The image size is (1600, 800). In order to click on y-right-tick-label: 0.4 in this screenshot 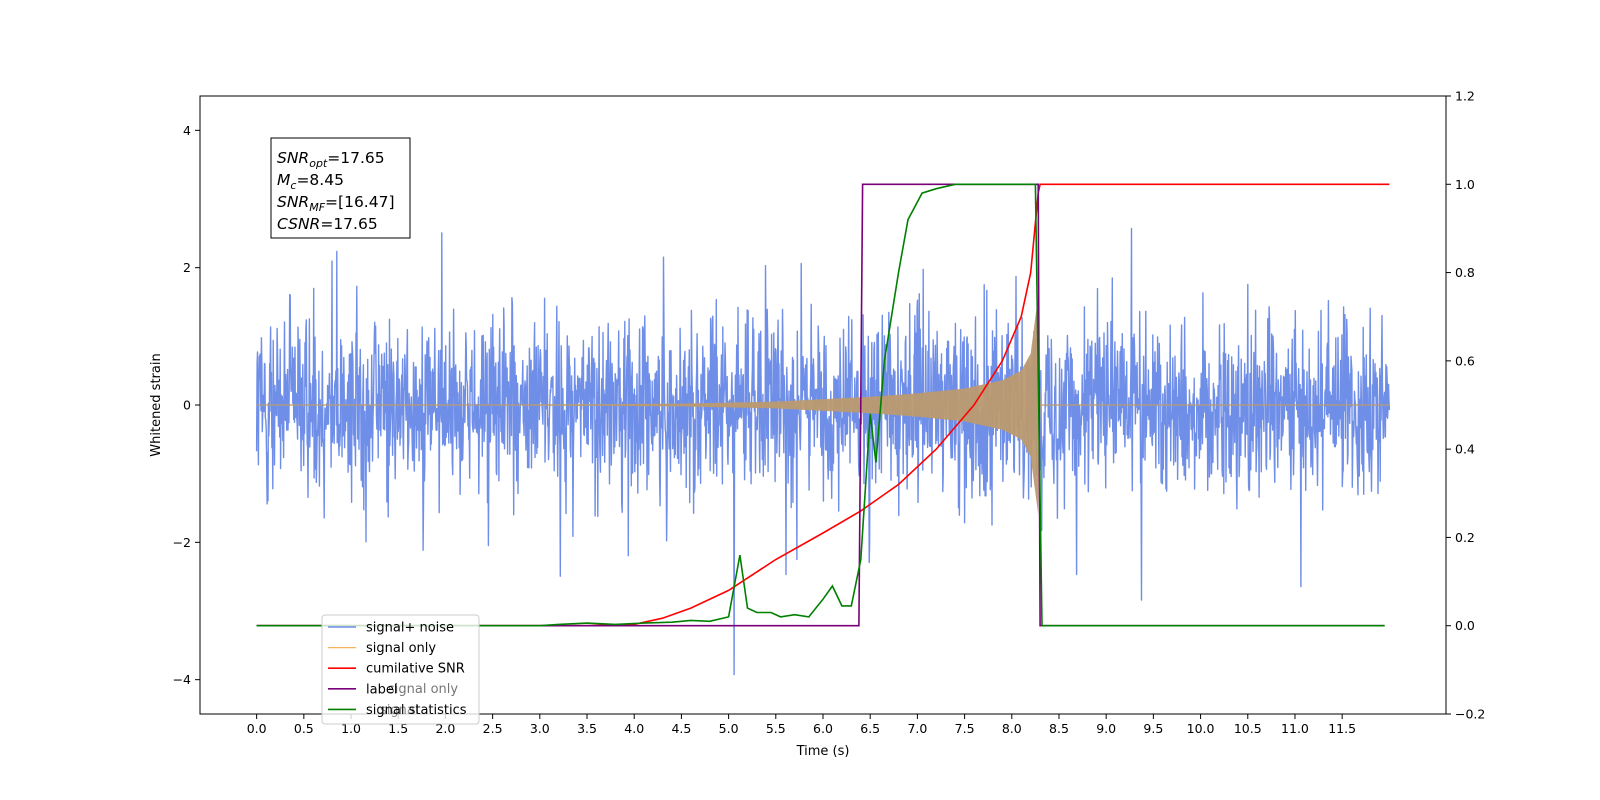, I will do `click(1465, 449)`.